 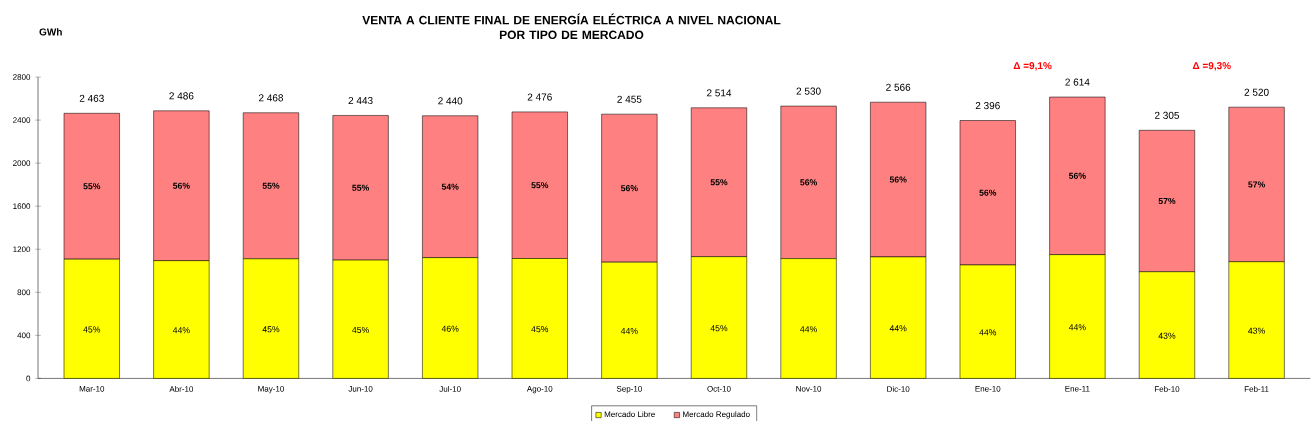 What do you see at coordinates (450, 388) in the screenshot?
I see `x-tick-label: Jul-10` at bounding box center [450, 388].